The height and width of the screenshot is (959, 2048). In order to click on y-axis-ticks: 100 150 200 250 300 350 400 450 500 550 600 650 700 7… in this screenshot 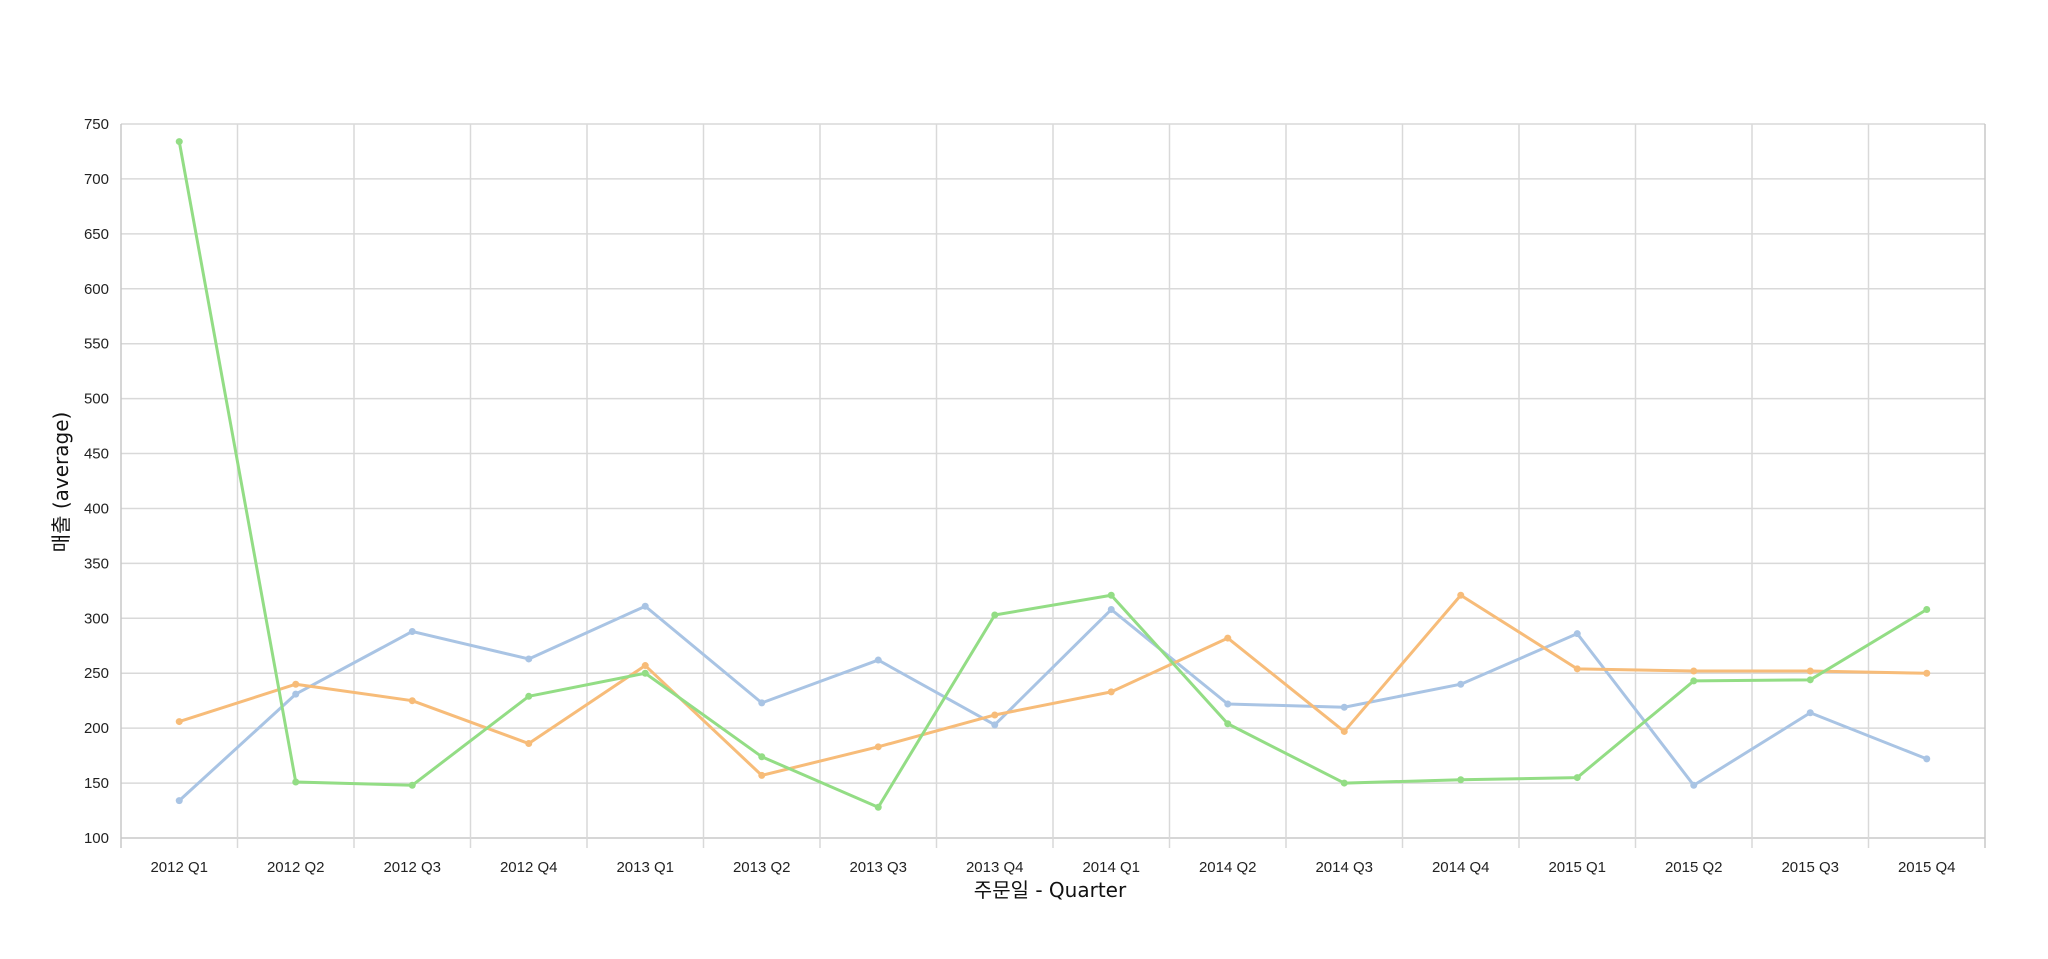, I will do `click(96, 481)`.